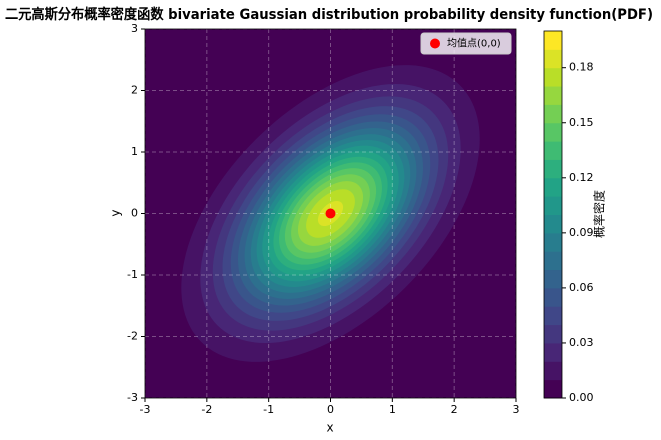  Describe the element at coordinates (268, 409) in the screenshot. I see `x-tick-label: -1` at that location.